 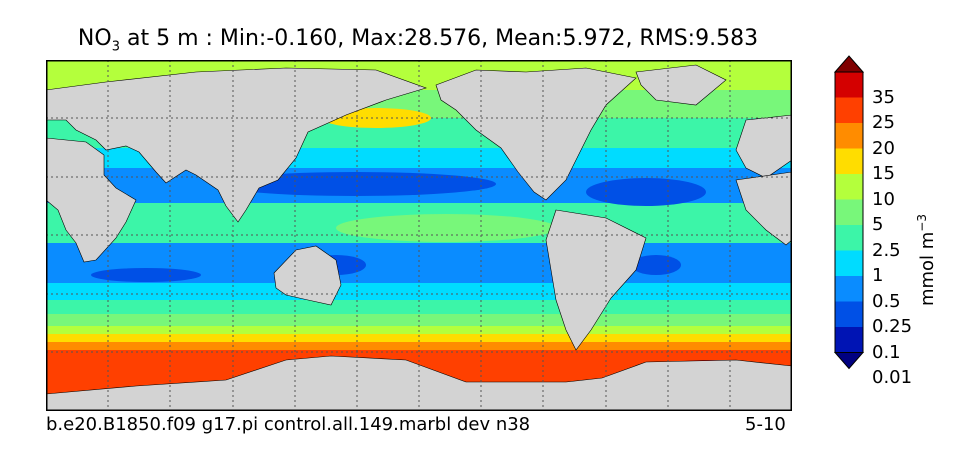 What do you see at coordinates (419, 383) in the screenshot?
I see `land-antarctica` at bounding box center [419, 383].